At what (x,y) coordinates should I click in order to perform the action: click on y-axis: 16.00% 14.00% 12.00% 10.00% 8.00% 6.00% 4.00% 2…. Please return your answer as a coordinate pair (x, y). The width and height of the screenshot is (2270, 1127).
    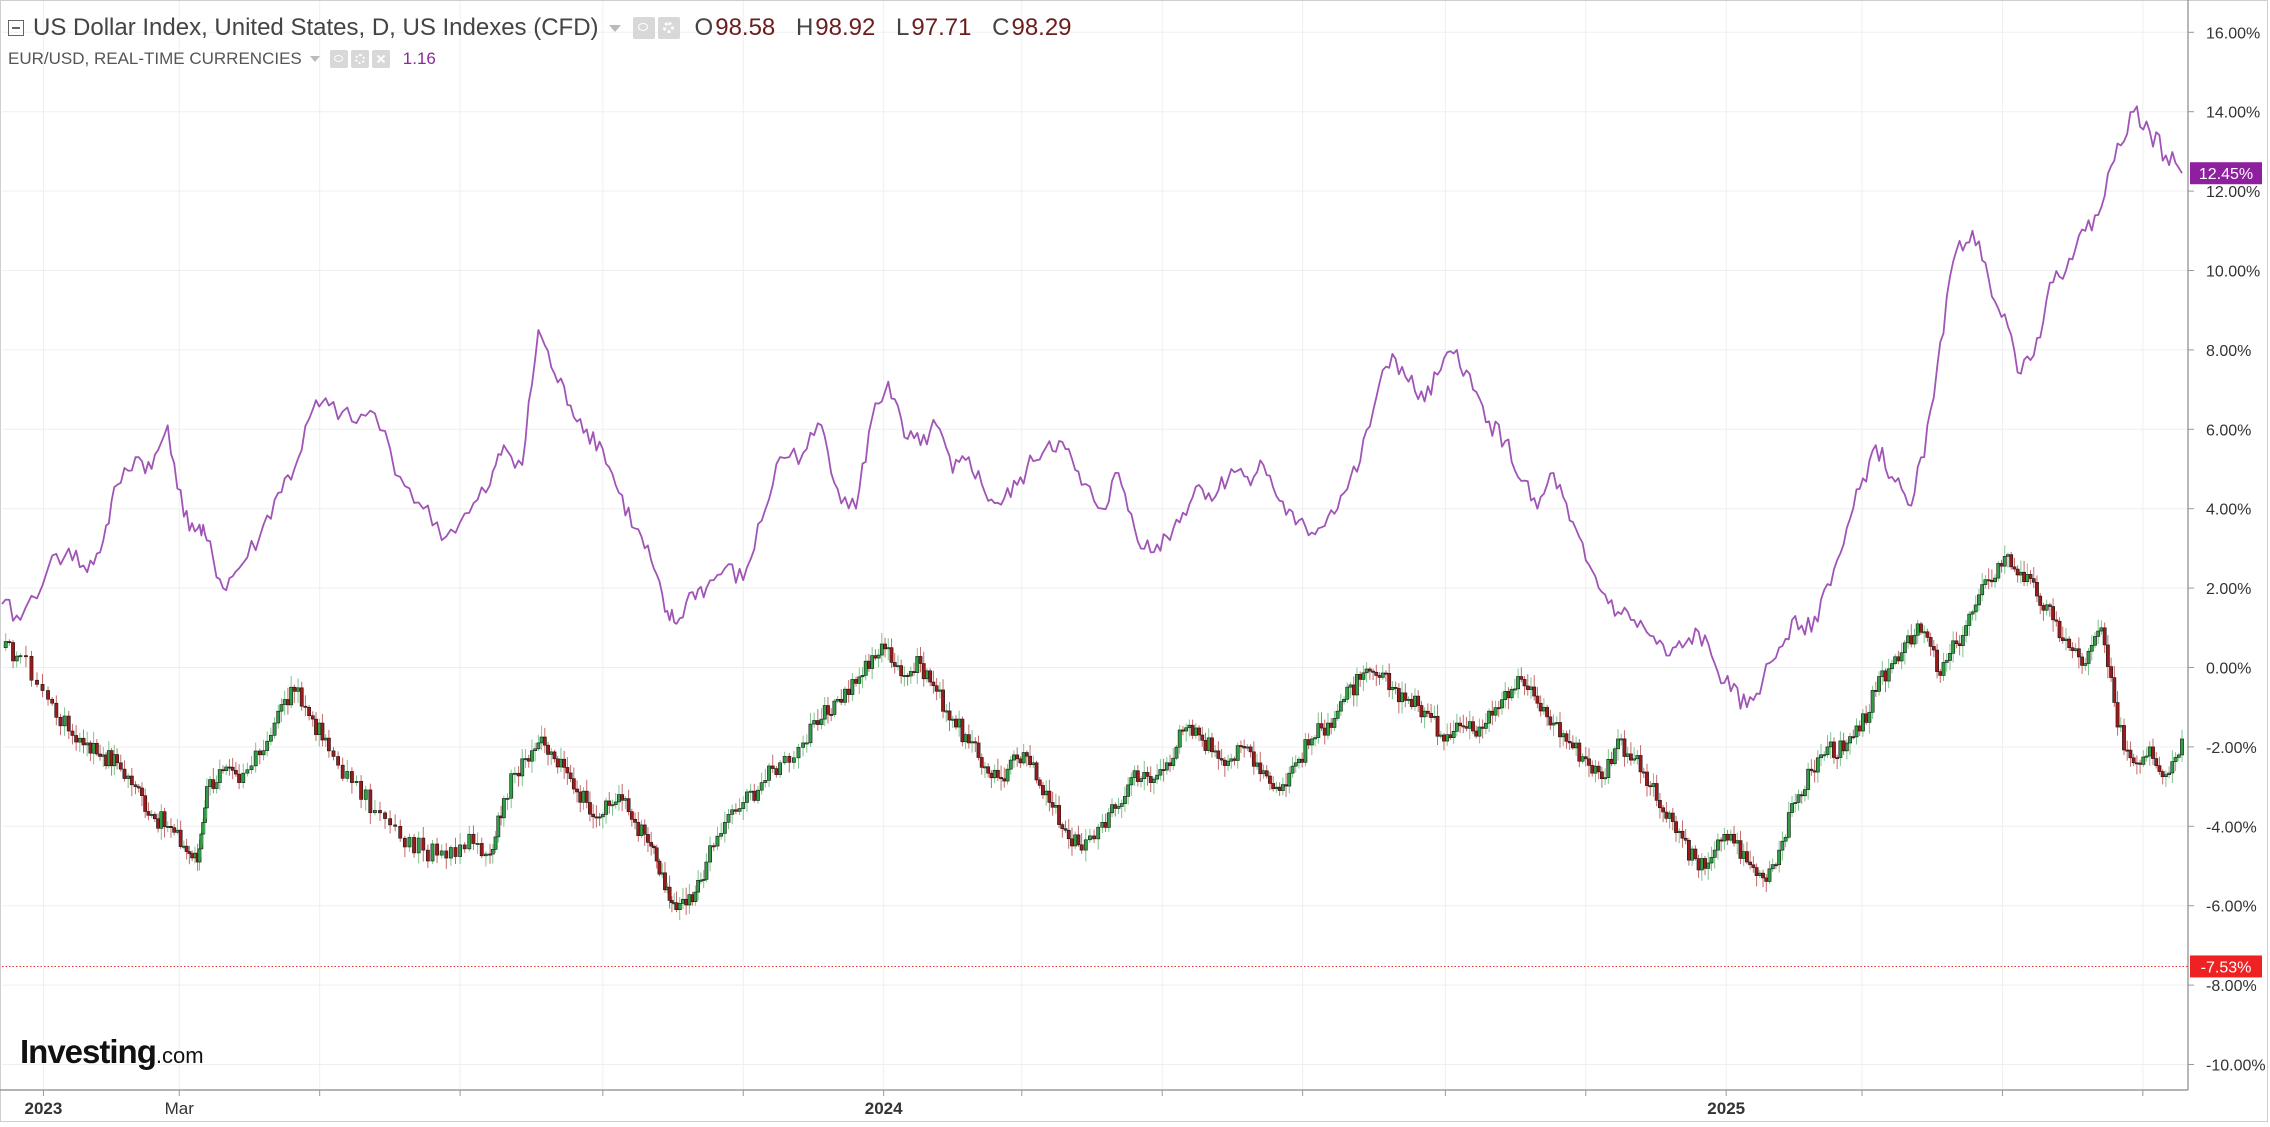
    Looking at the image, I should click on (2227, 550).